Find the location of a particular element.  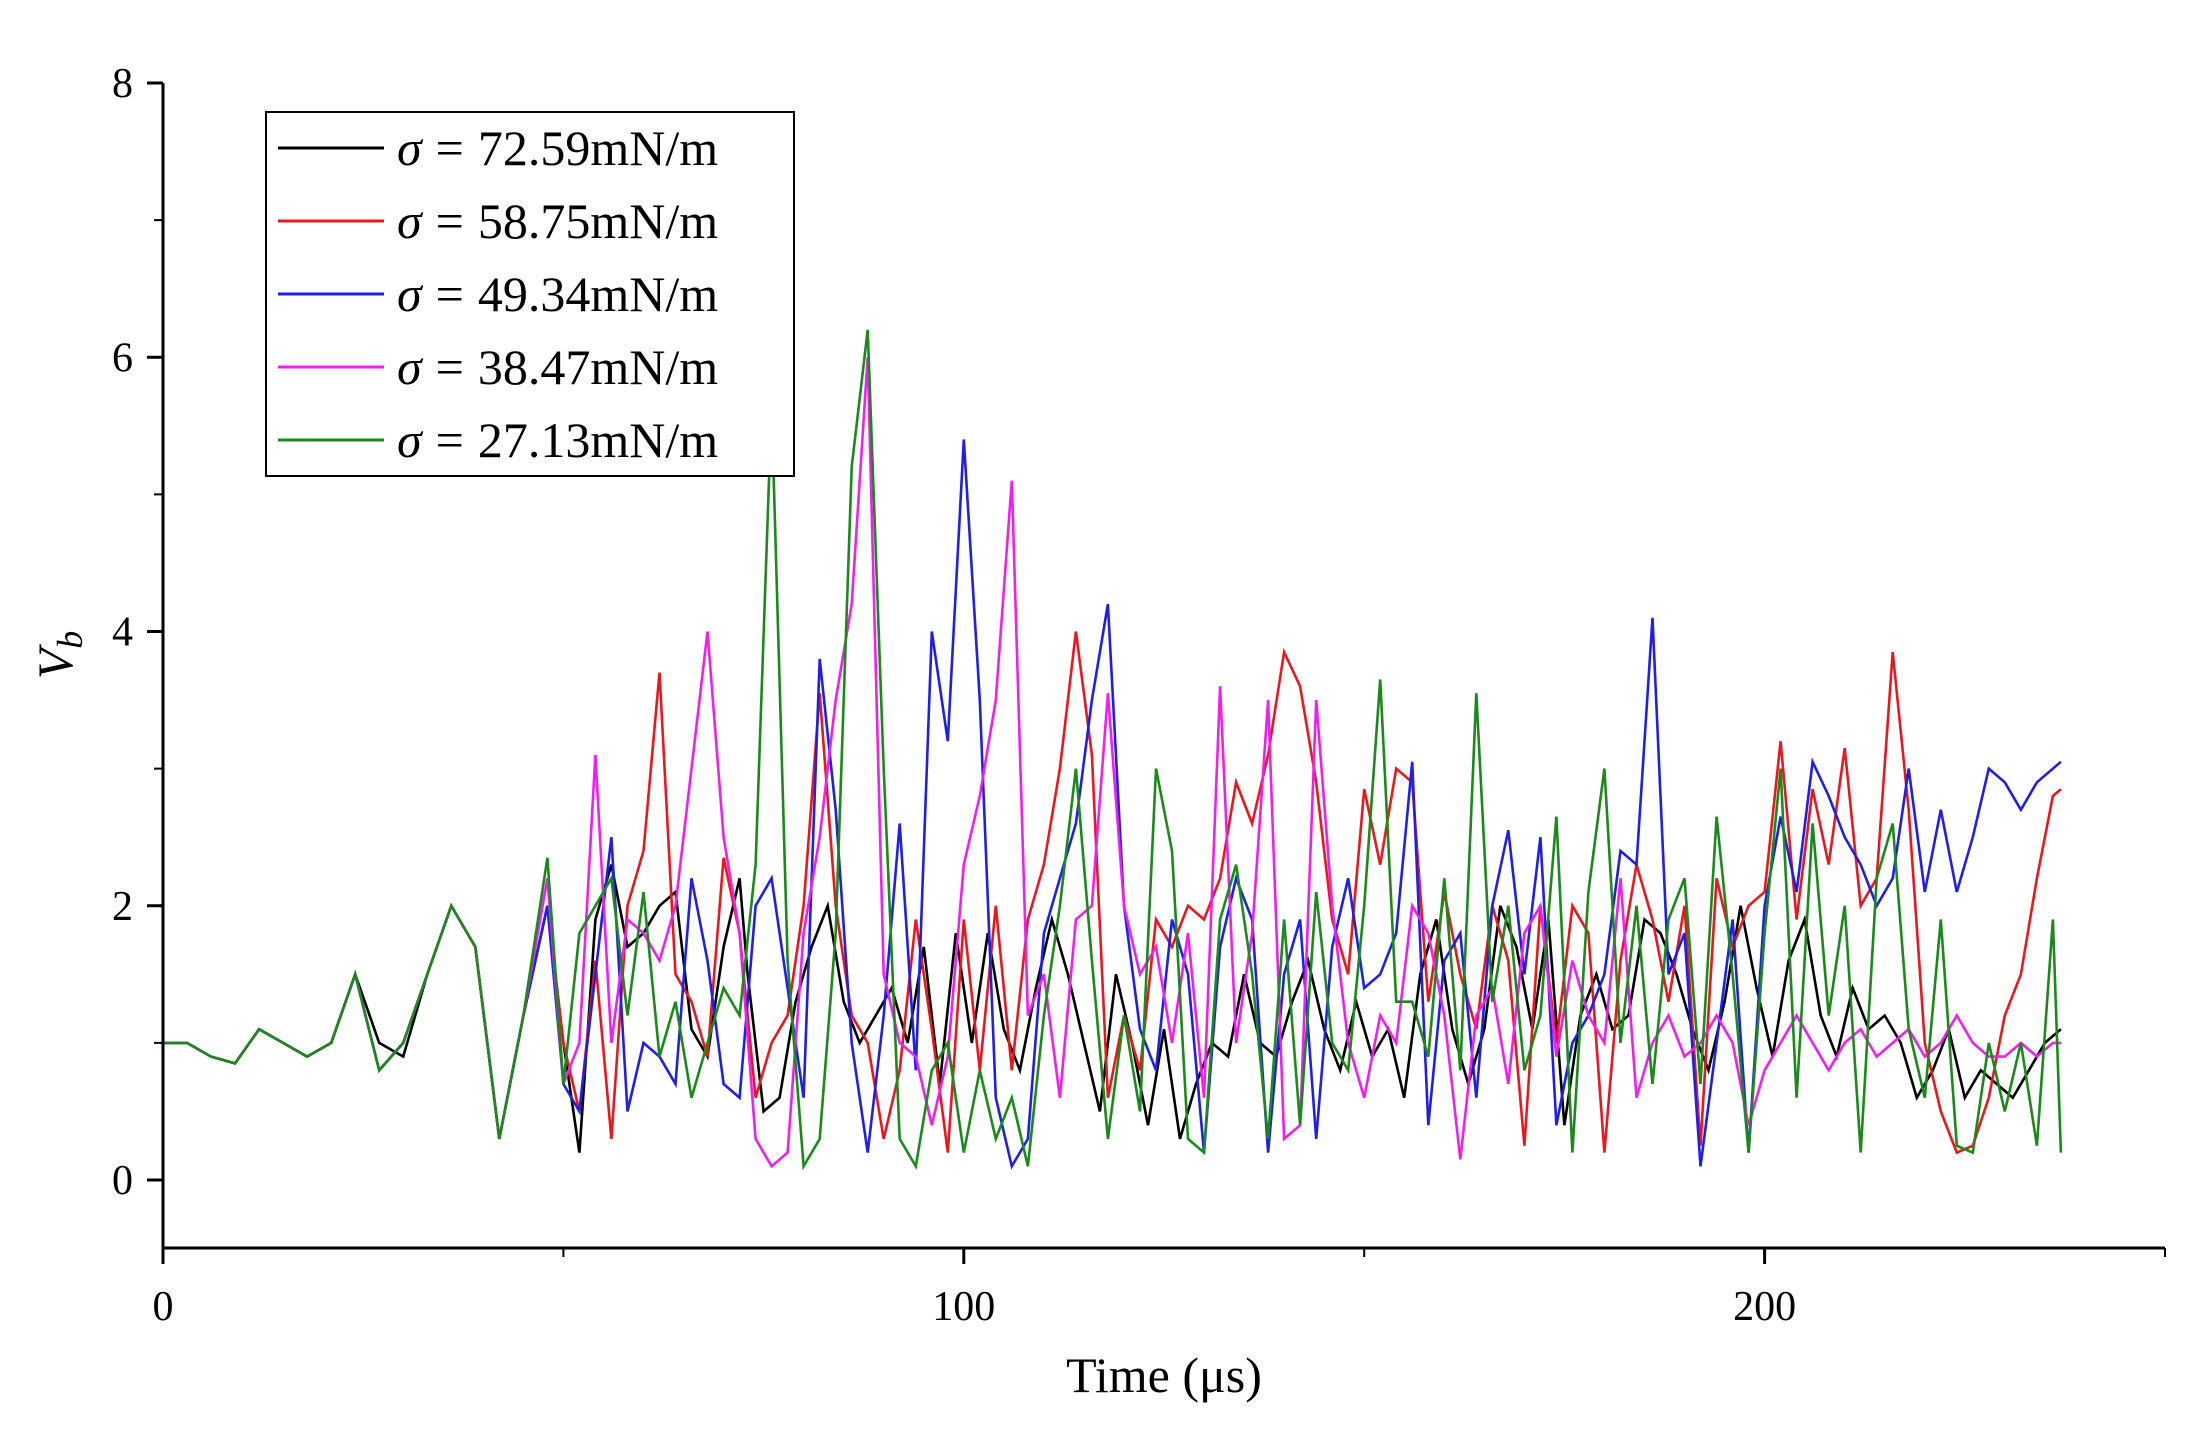

legend-label-1: σ = 72.59mN/m is located at coordinates (557, 148).